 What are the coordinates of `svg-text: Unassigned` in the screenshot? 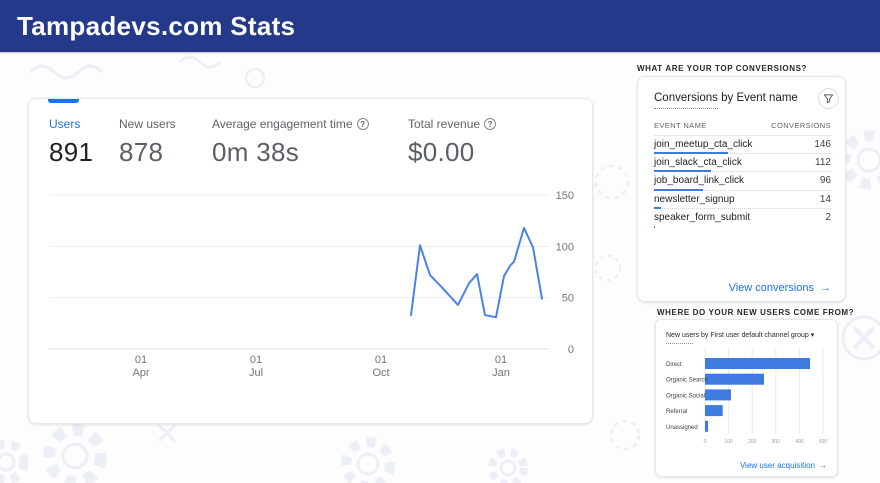 It's located at (682, 428).